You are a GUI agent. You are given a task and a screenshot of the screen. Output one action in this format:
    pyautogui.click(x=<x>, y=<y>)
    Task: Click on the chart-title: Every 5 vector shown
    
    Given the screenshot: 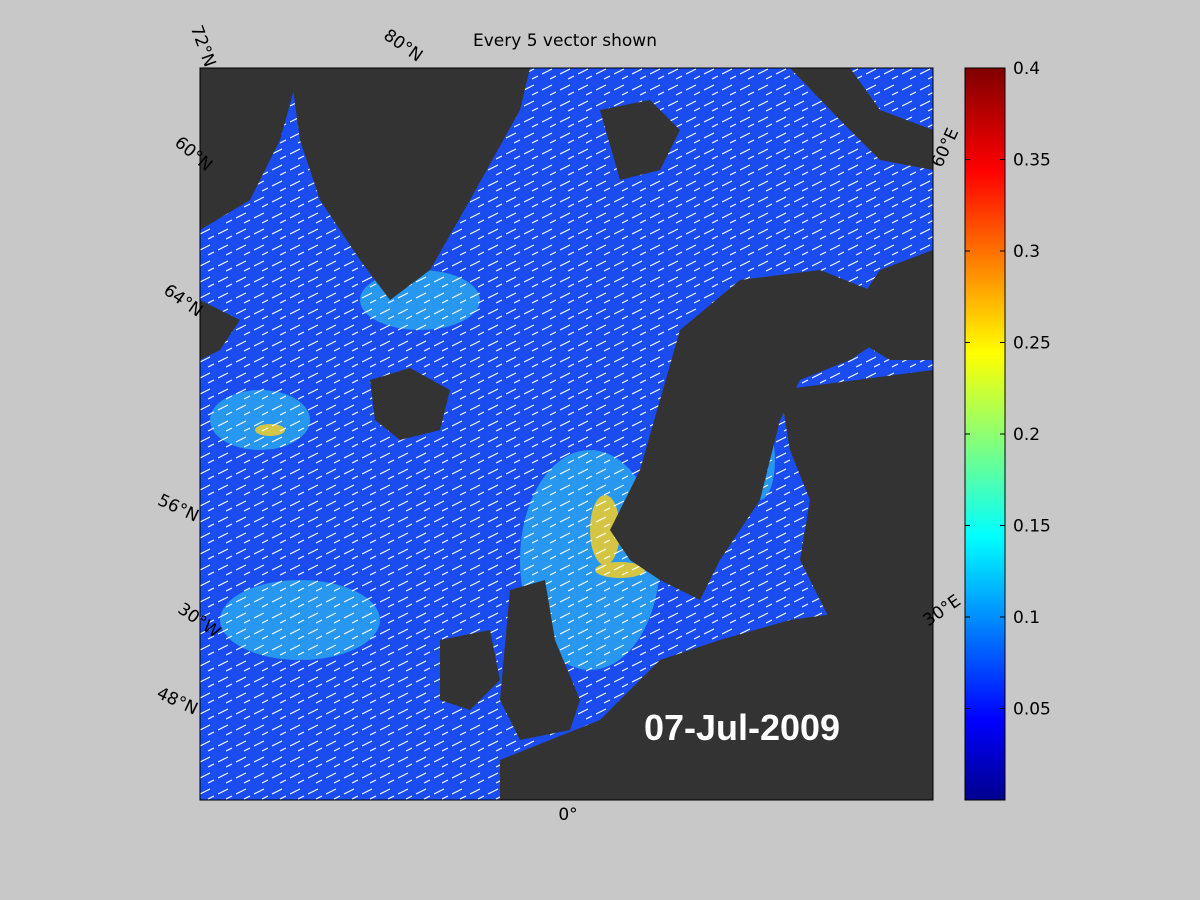 What is the action you would take?
    pyautogui.click(x=565, y=41)
    